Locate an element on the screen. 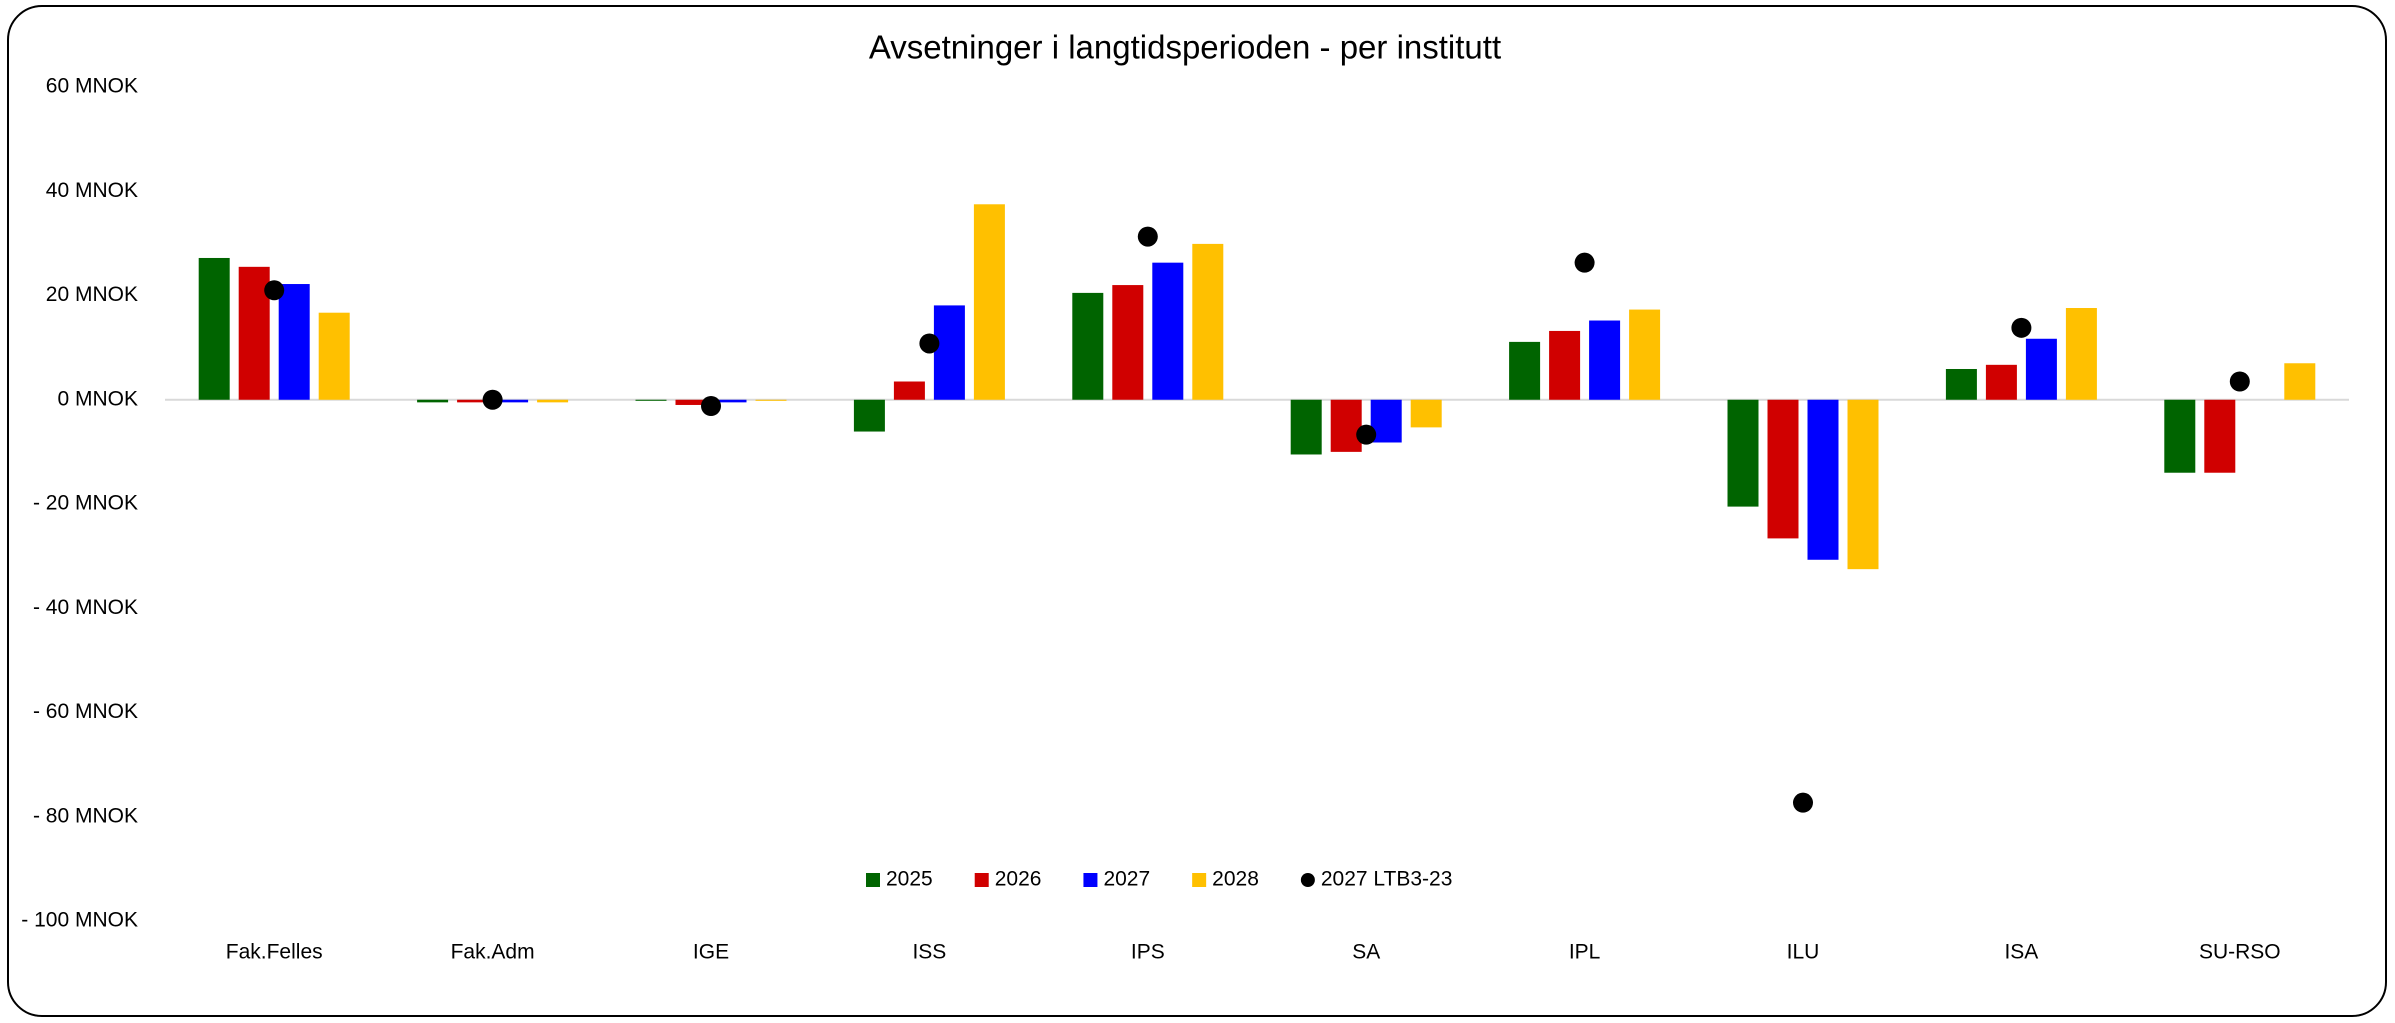  y-tick-label: - 100 MNOK is located at coordinates (79, 920).